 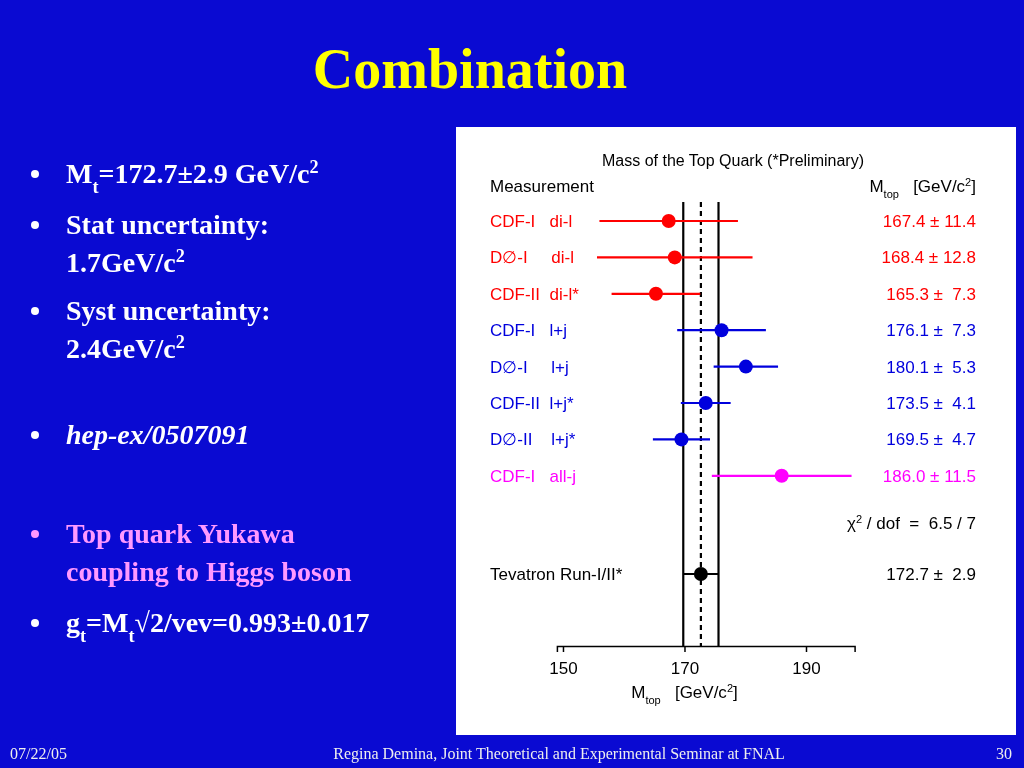 What do you see at coordinates (532, 403) in the screenshot?
I see `y-tick-label: CDF-II l+j*` at bounding box center [532, 403].